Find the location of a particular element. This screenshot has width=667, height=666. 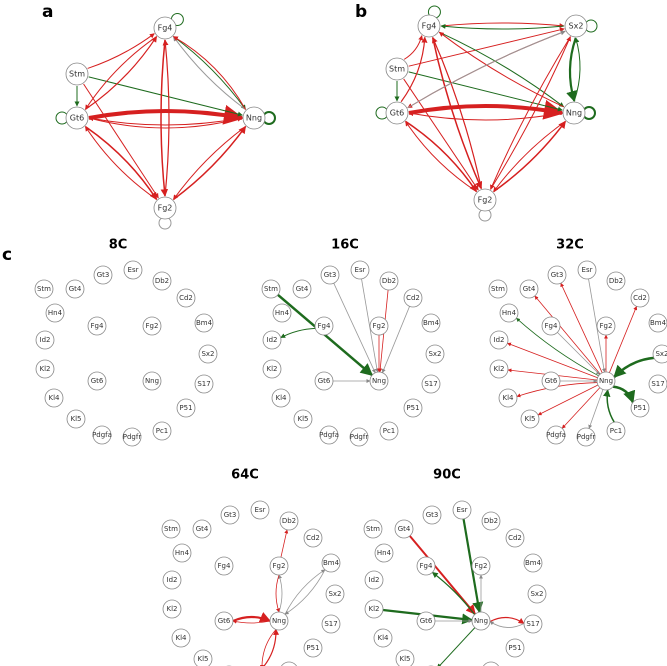

network-title: 32C is located at coordinates (570, 245).